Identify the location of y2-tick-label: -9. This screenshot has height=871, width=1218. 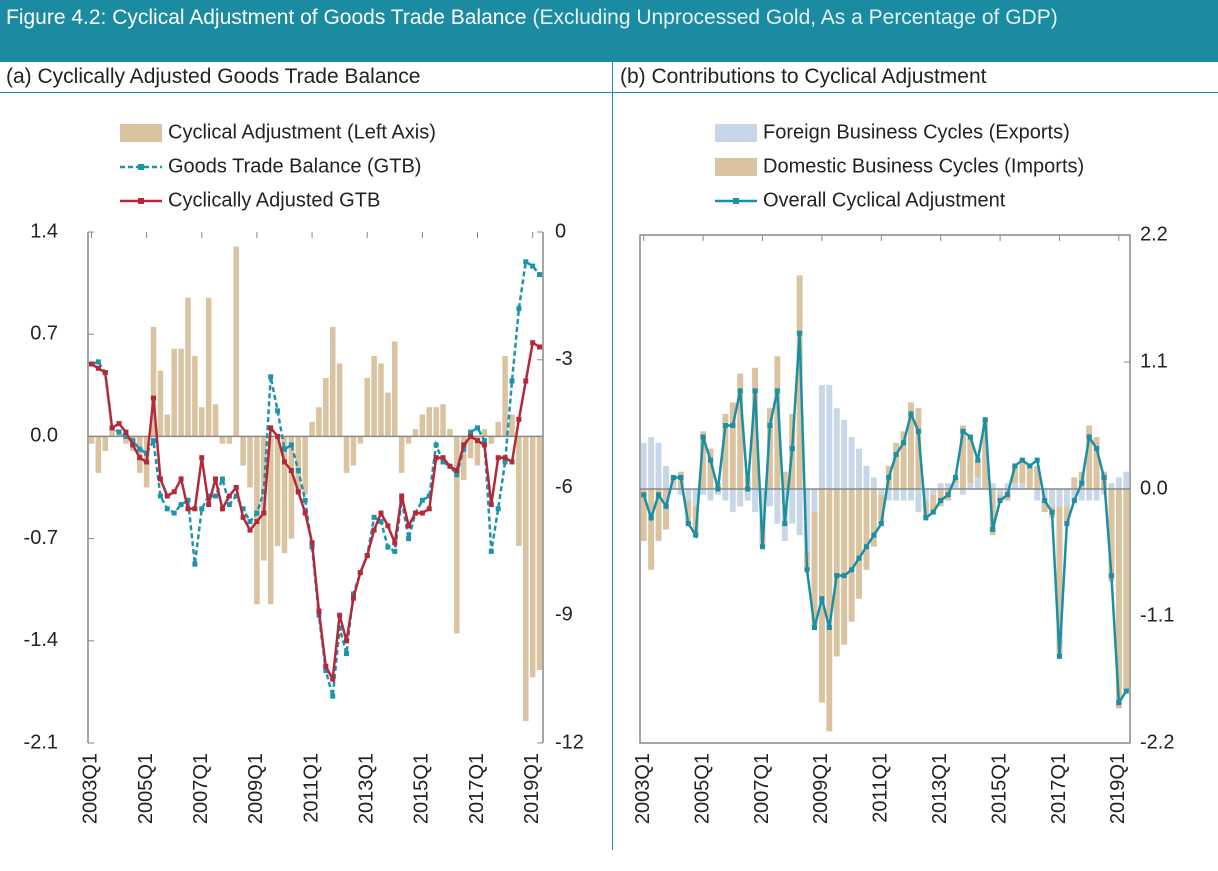
(564, 615).